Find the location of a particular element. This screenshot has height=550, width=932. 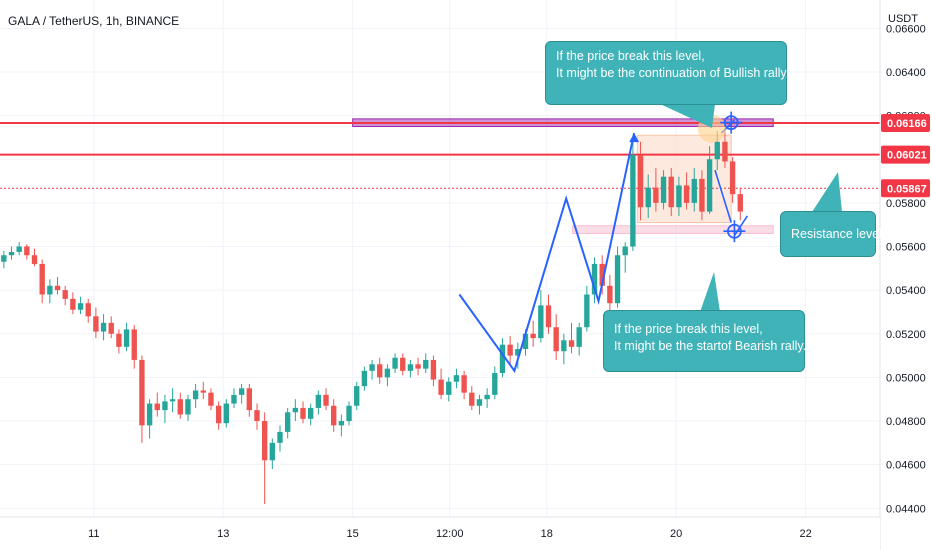

time-tick-label: 13 is located at coordinates (223, 534).